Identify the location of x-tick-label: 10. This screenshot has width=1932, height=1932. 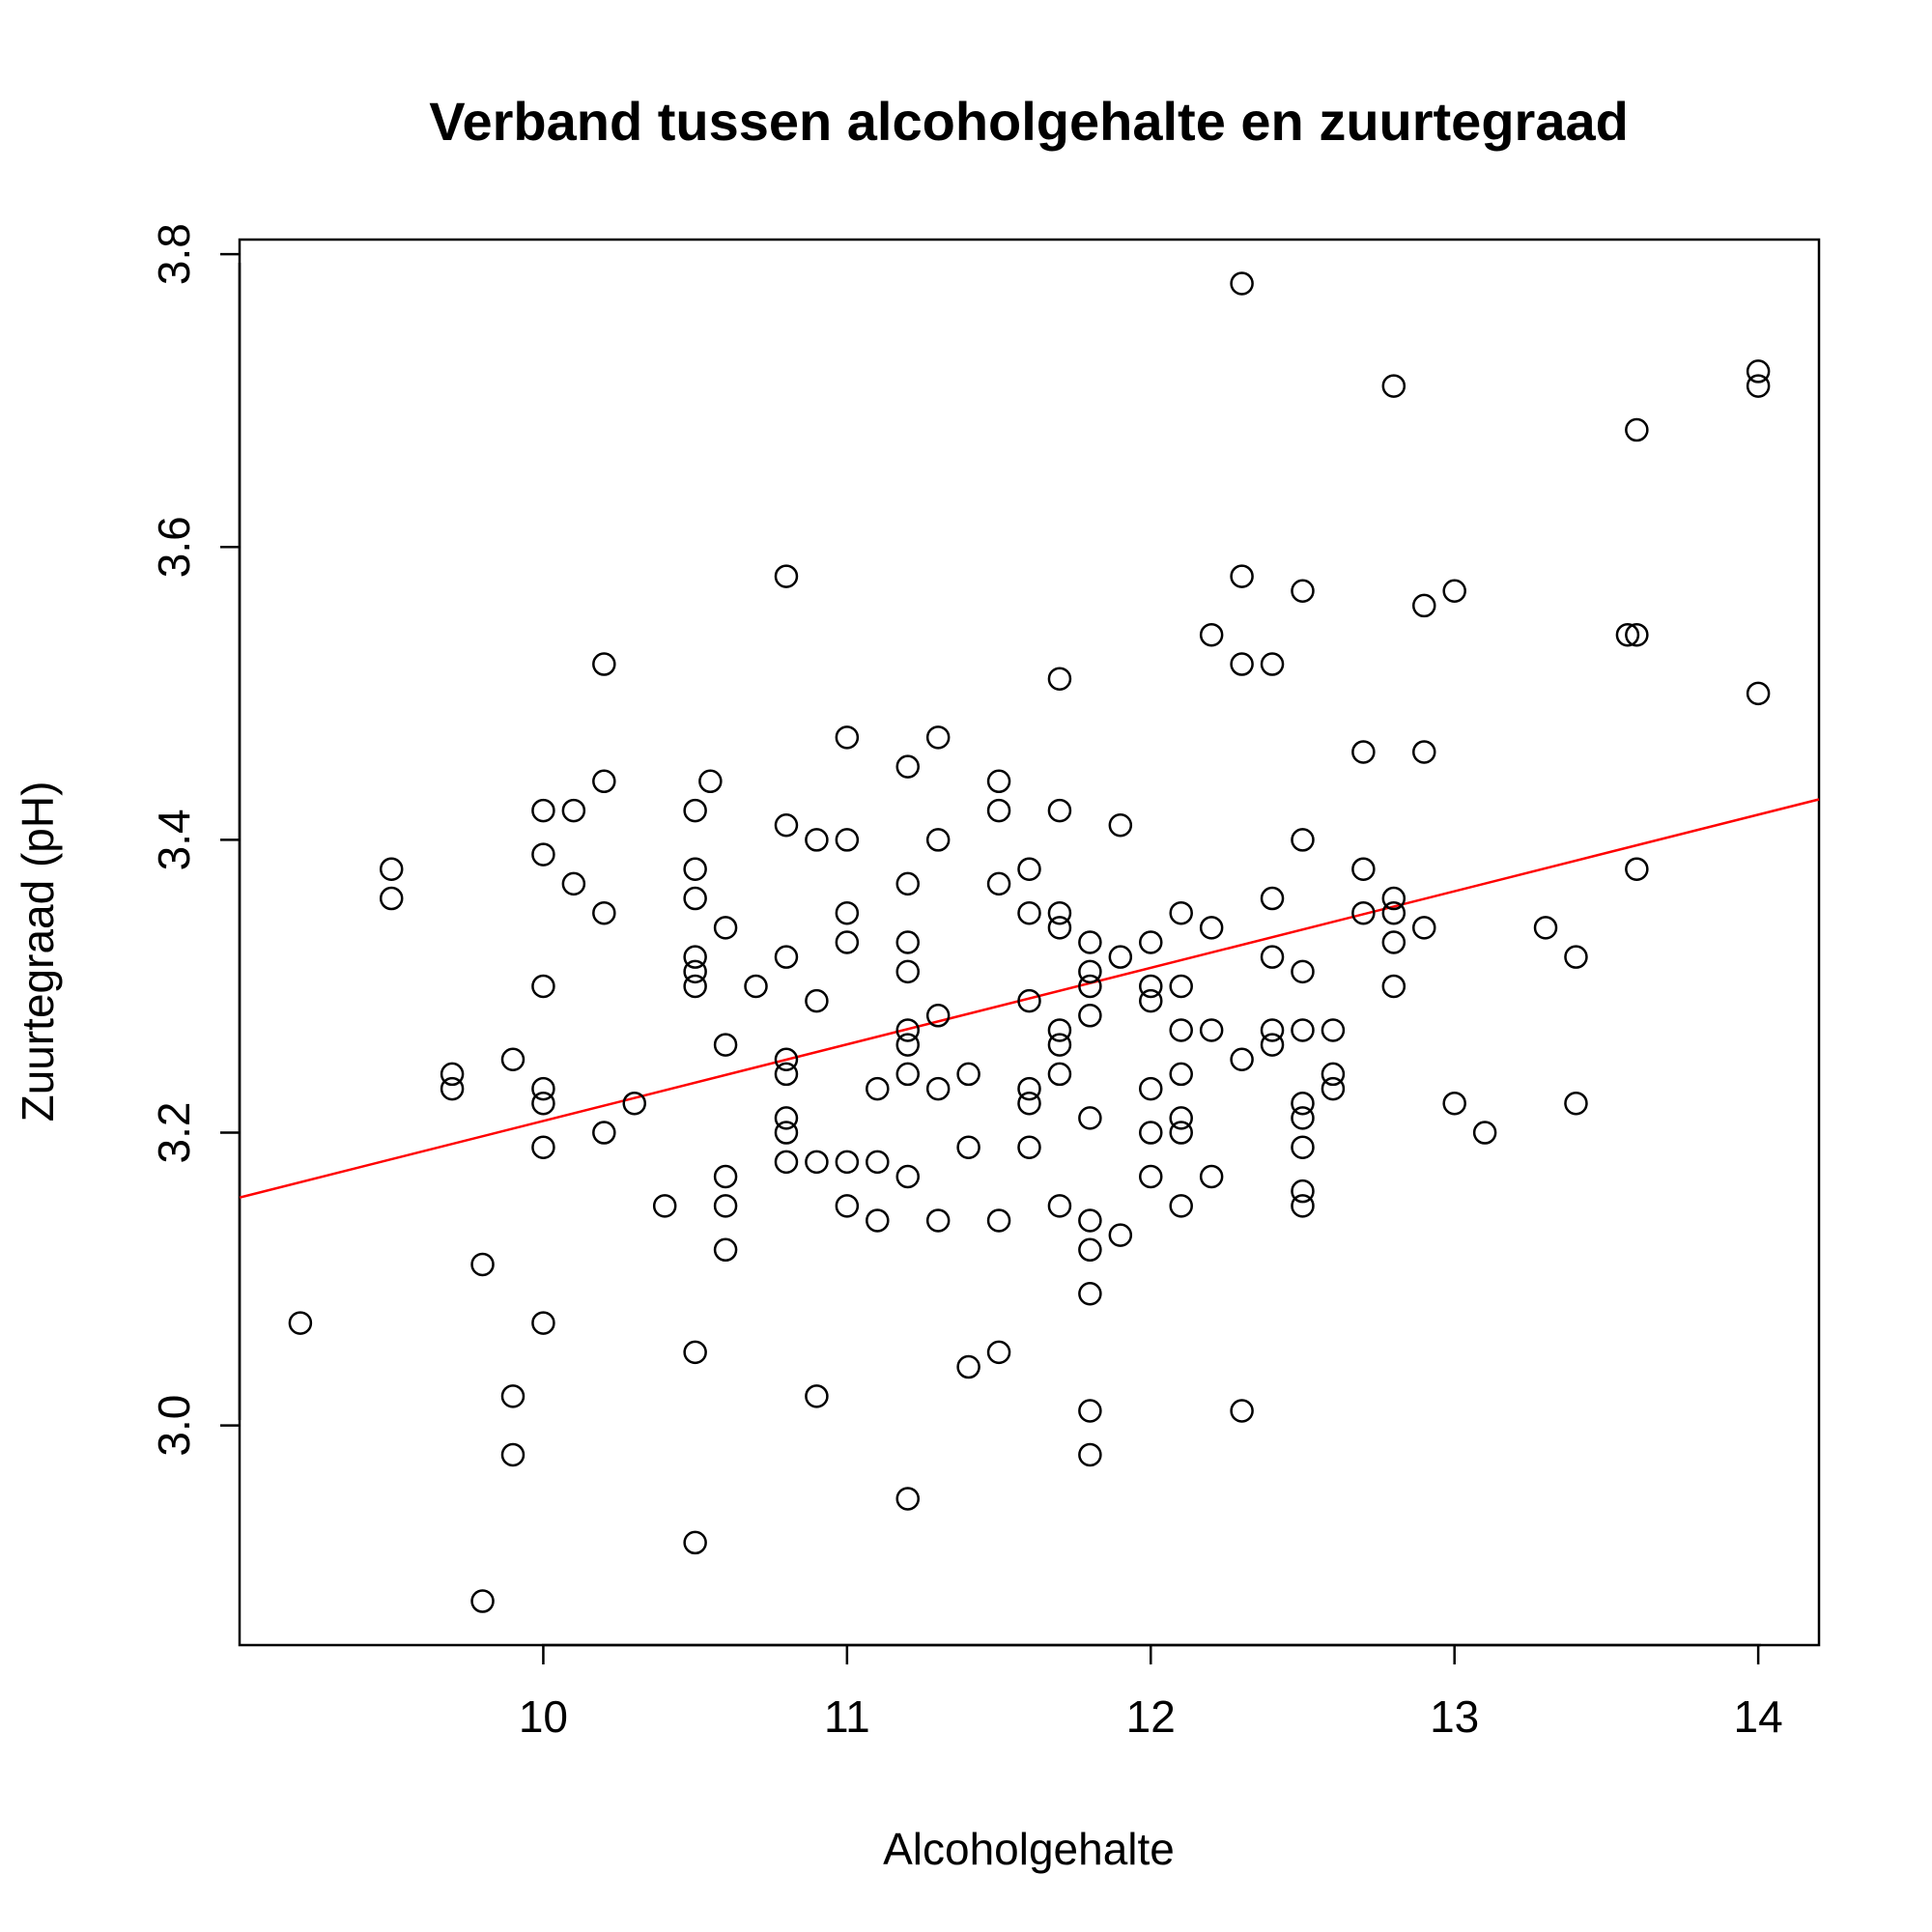
(543, 1716).